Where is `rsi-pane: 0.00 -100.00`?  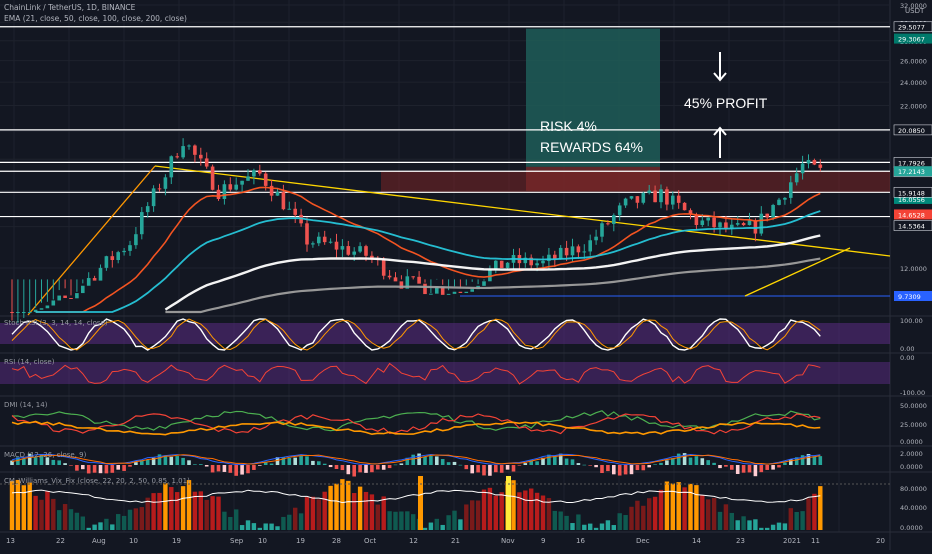
rsi-pane: 0.00 -100.00 is located at coordinates (462, 375).